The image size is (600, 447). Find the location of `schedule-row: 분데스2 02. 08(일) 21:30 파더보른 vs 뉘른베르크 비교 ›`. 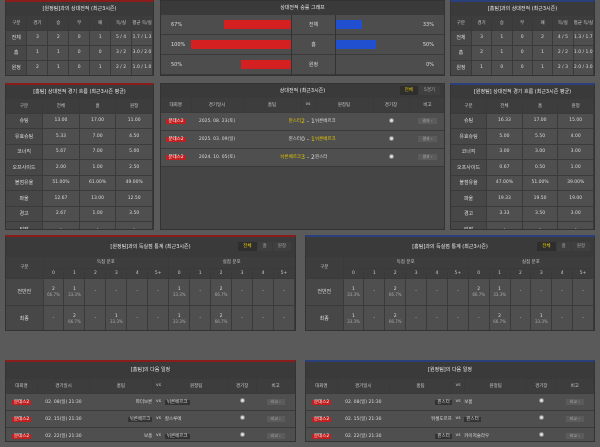

schedule-row: 분데스2 02. 08(일) 21:30 파더보른 vs 뉘른베르크 비교 › is located at coordinates (150, 402).